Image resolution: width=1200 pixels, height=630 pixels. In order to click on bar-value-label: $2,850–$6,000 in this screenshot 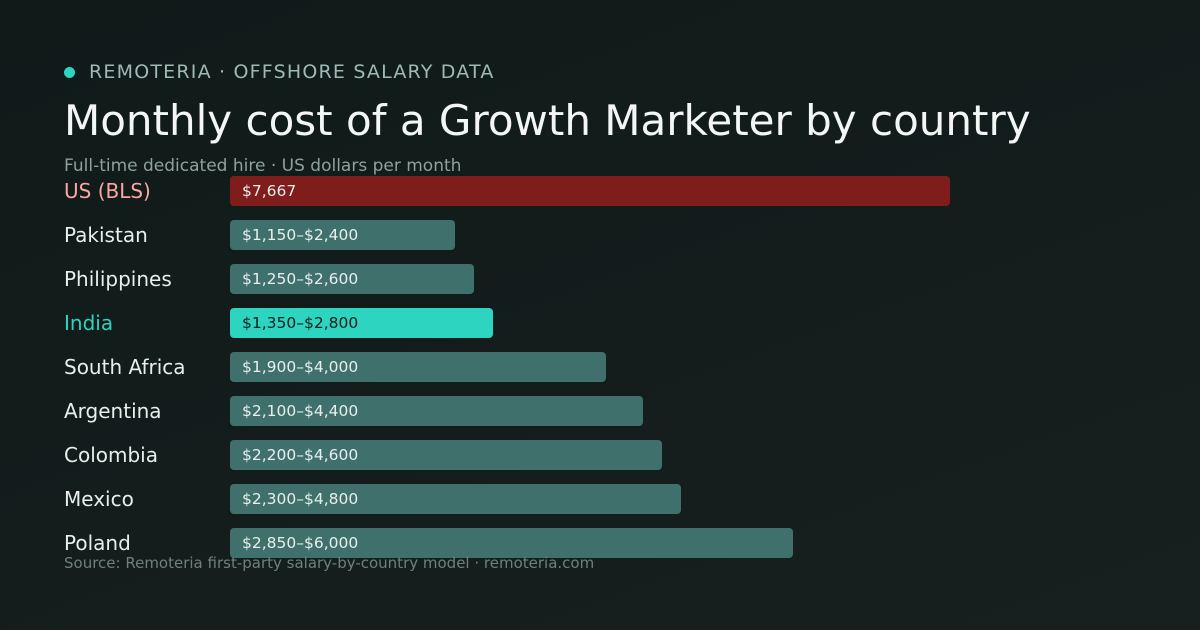, I will do `click(300, 543)`.